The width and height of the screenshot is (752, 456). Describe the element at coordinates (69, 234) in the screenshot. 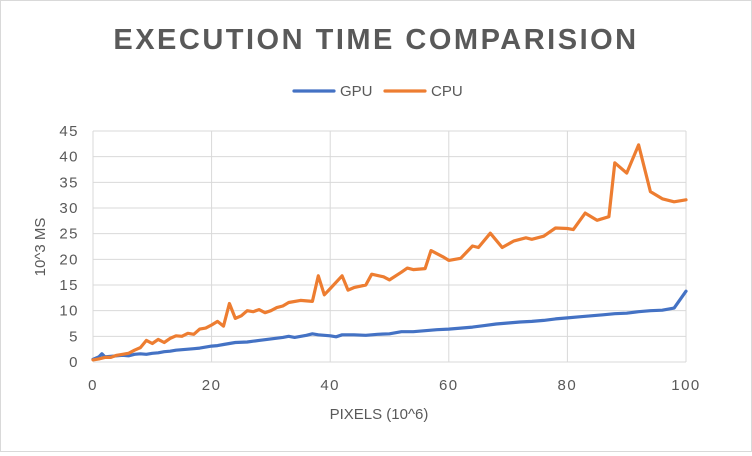

I see `y-tick-label: 25` at that location.